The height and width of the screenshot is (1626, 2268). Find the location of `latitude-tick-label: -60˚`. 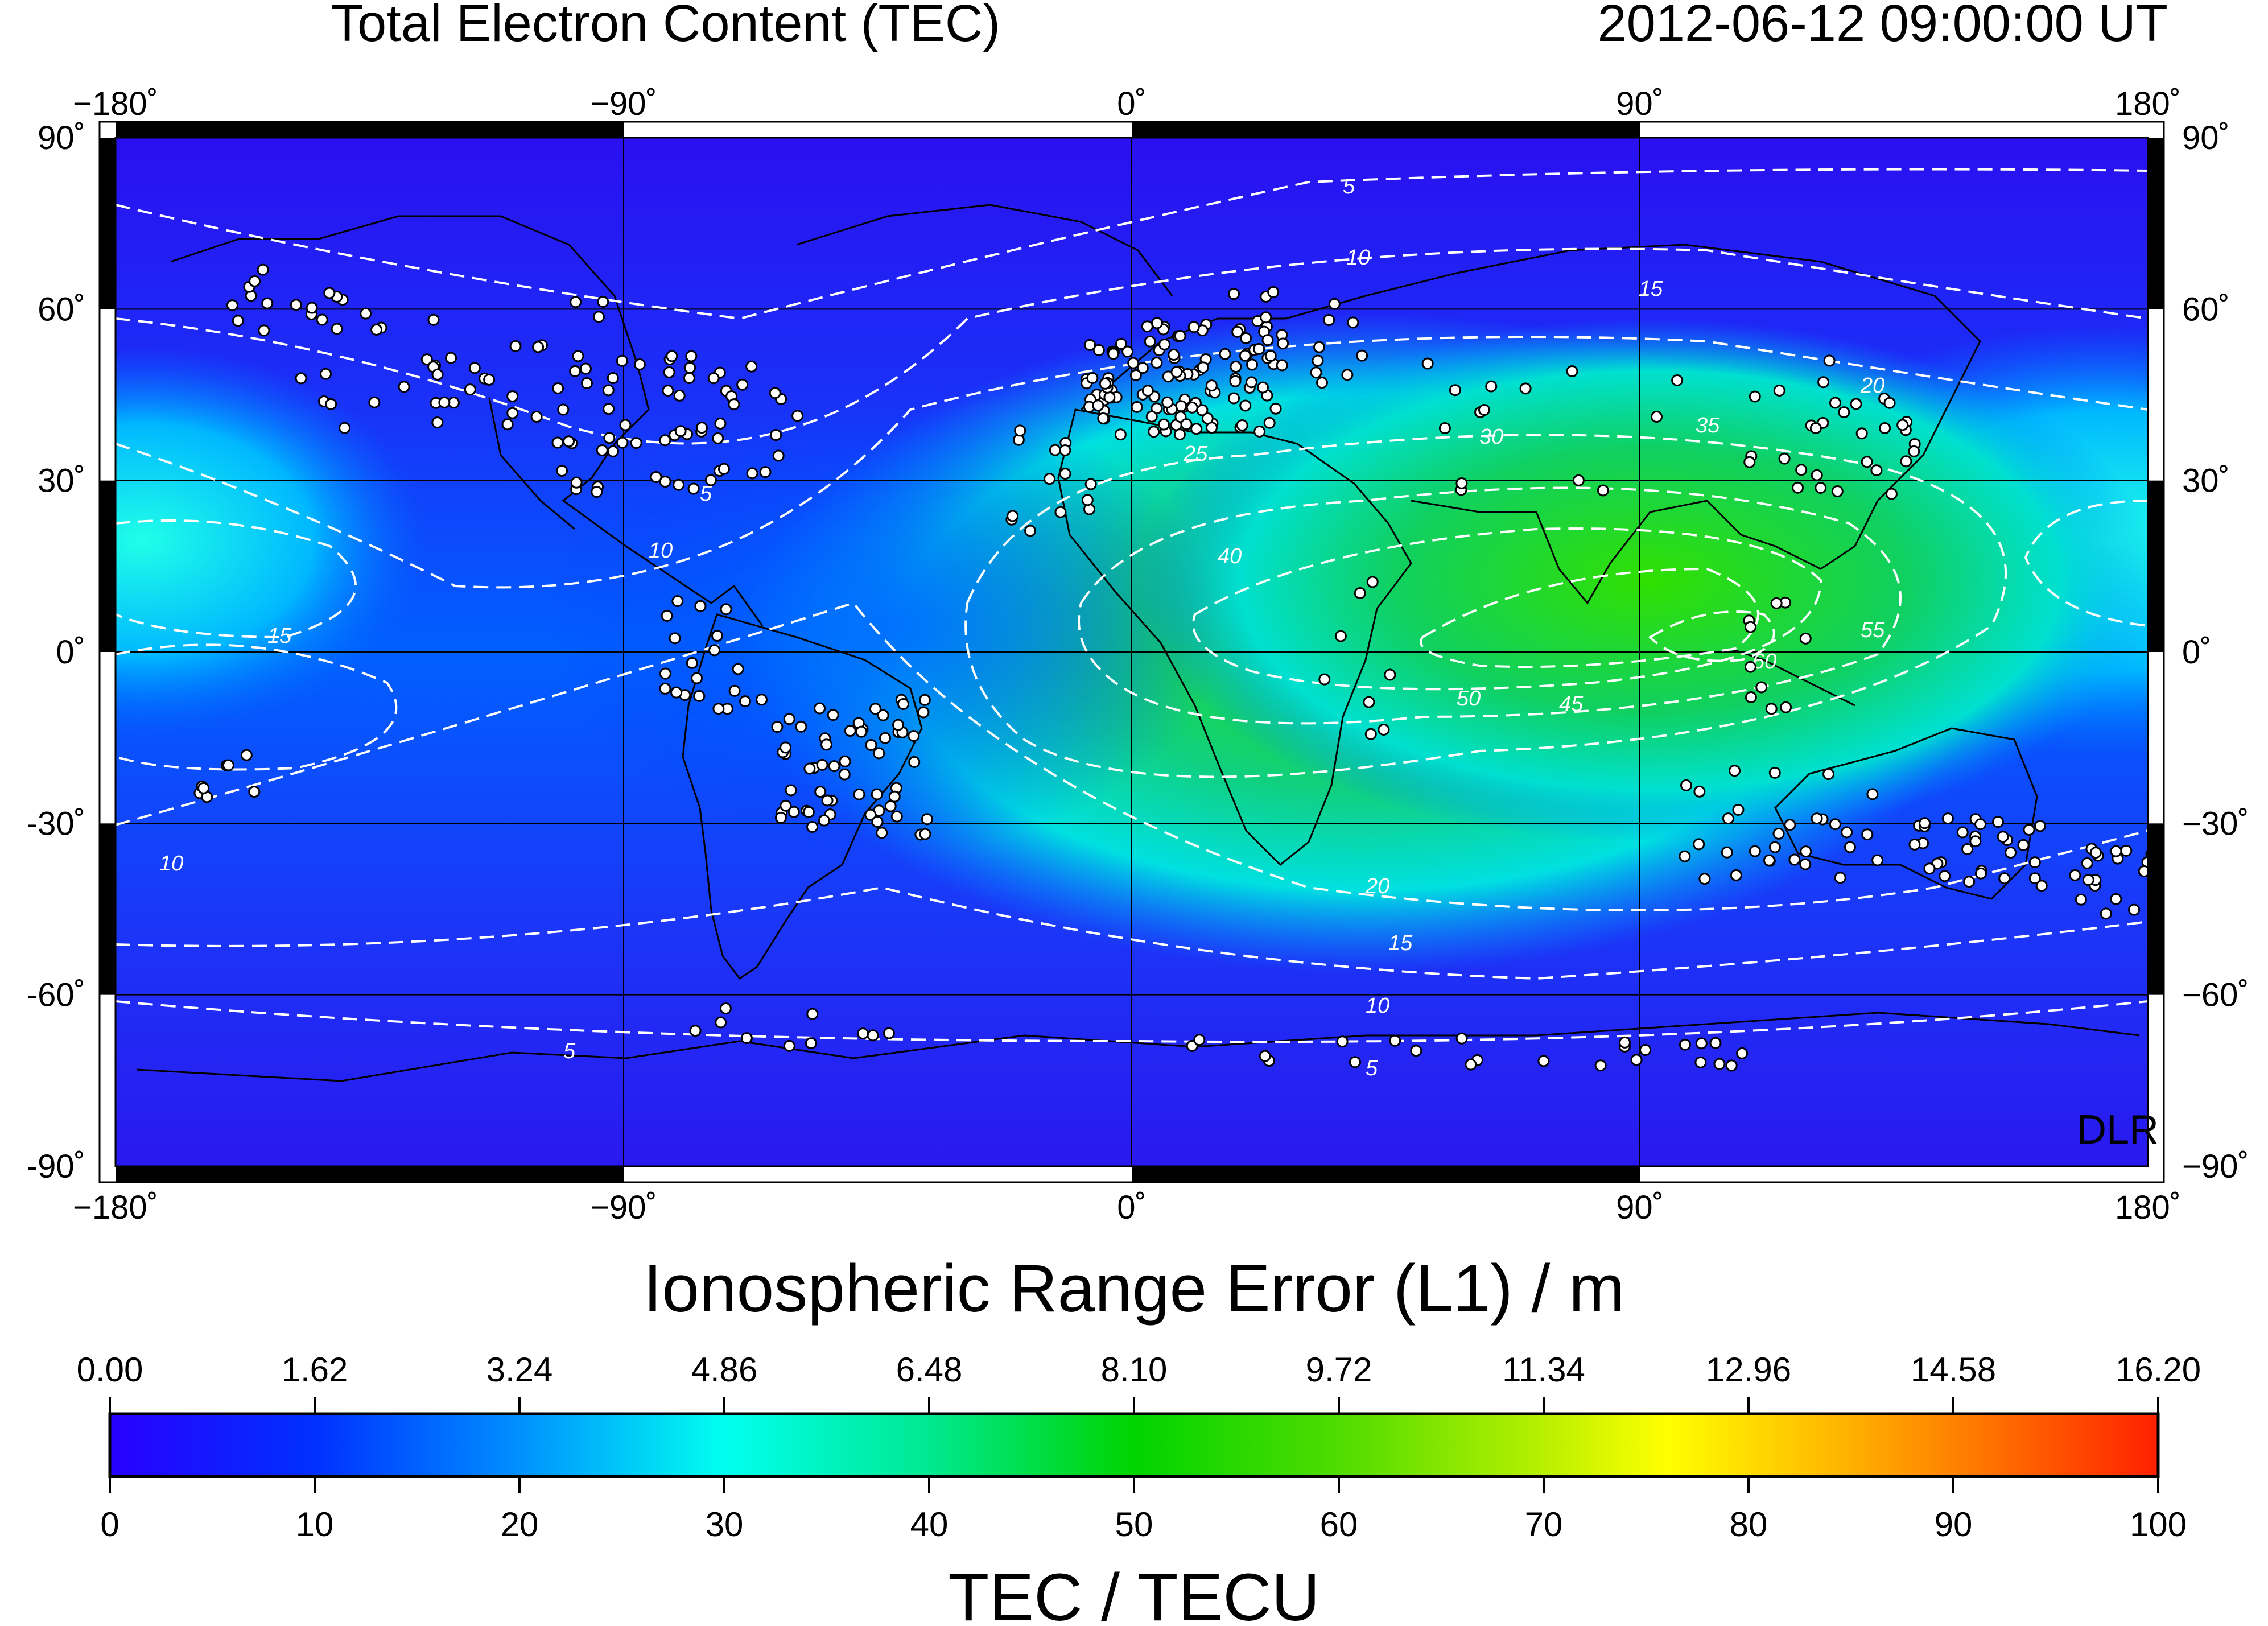

latitude-tick-label: -60˚ is located at coordinates (56, 995).